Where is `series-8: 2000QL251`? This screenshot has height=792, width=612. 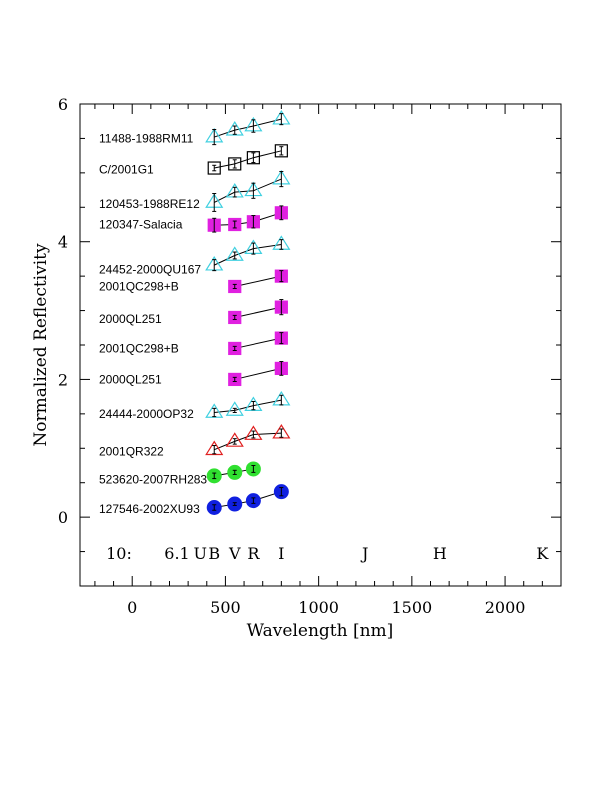 series-8: 2000QL251 is located at coordinates (193, 373).